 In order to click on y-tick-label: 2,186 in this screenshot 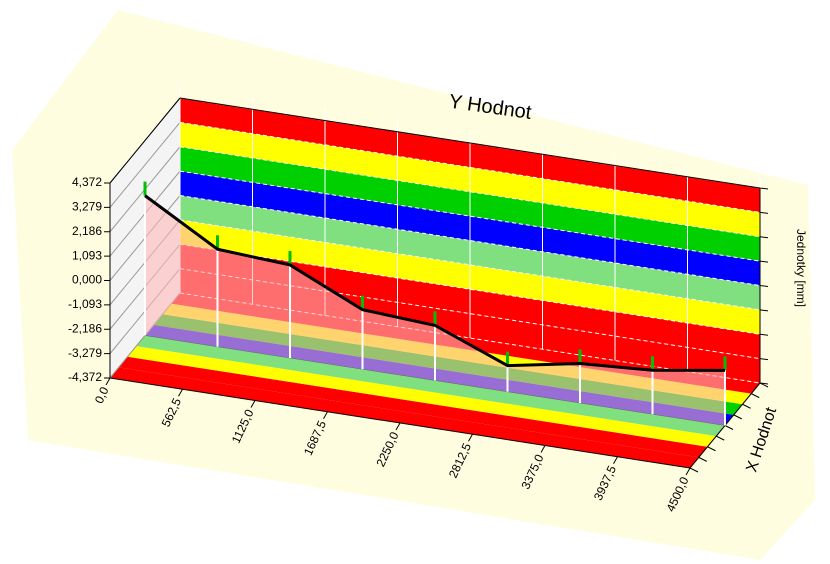, I will do `click(87, 231)`.